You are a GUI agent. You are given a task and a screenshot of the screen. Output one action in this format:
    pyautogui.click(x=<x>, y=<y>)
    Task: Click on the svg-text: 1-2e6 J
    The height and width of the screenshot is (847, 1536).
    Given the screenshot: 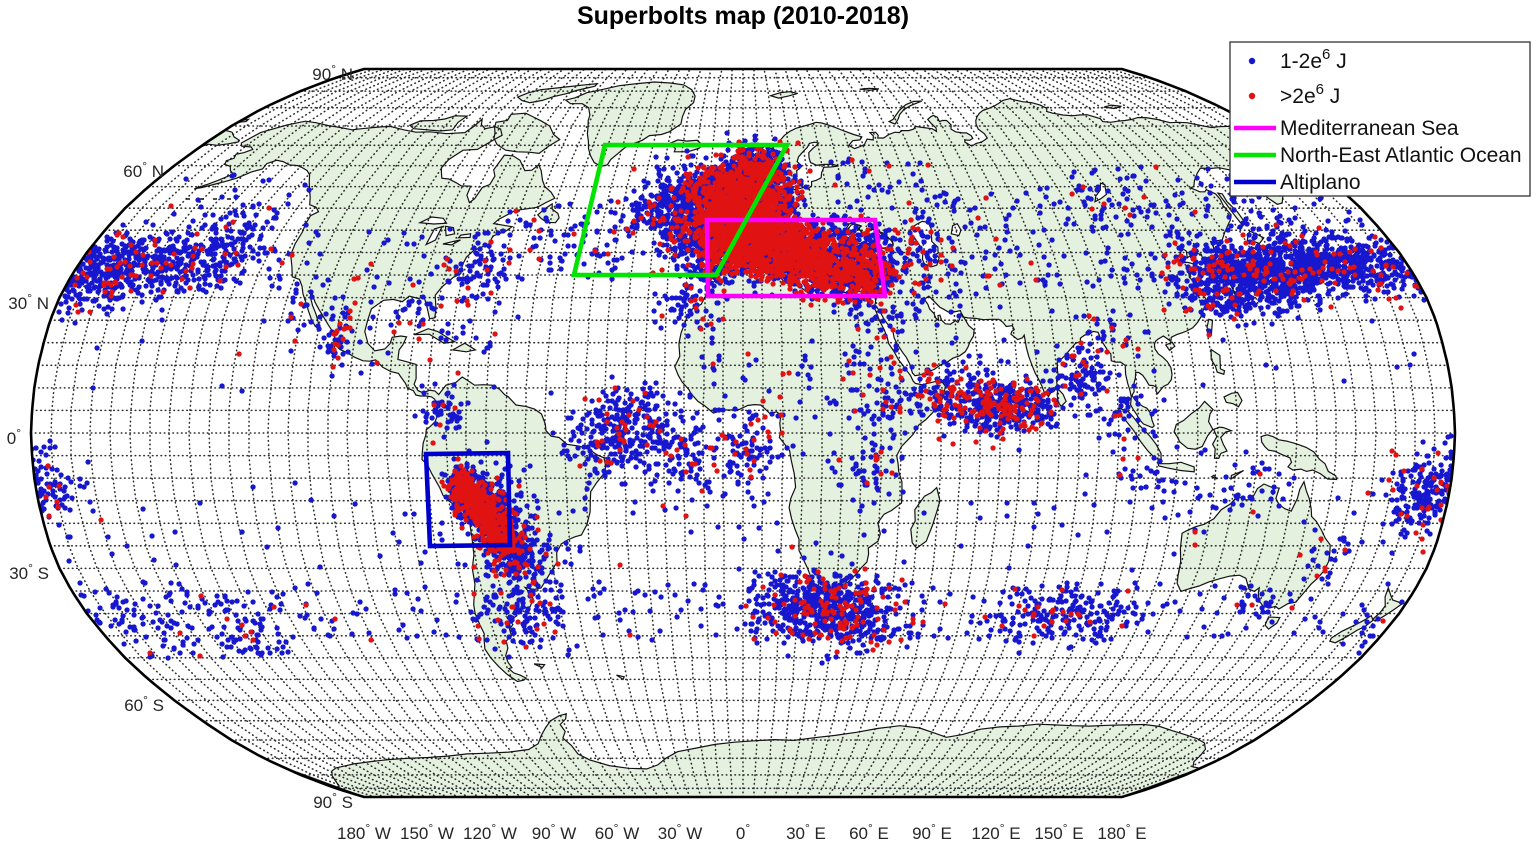 What is the action you would take?
    pyautogui.click(x=1313, y=59)
    